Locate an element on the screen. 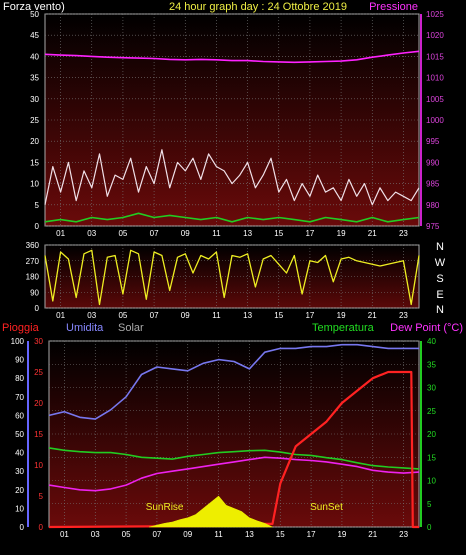  legend-temperature: Temperatura is located at coordinates (343, 328).